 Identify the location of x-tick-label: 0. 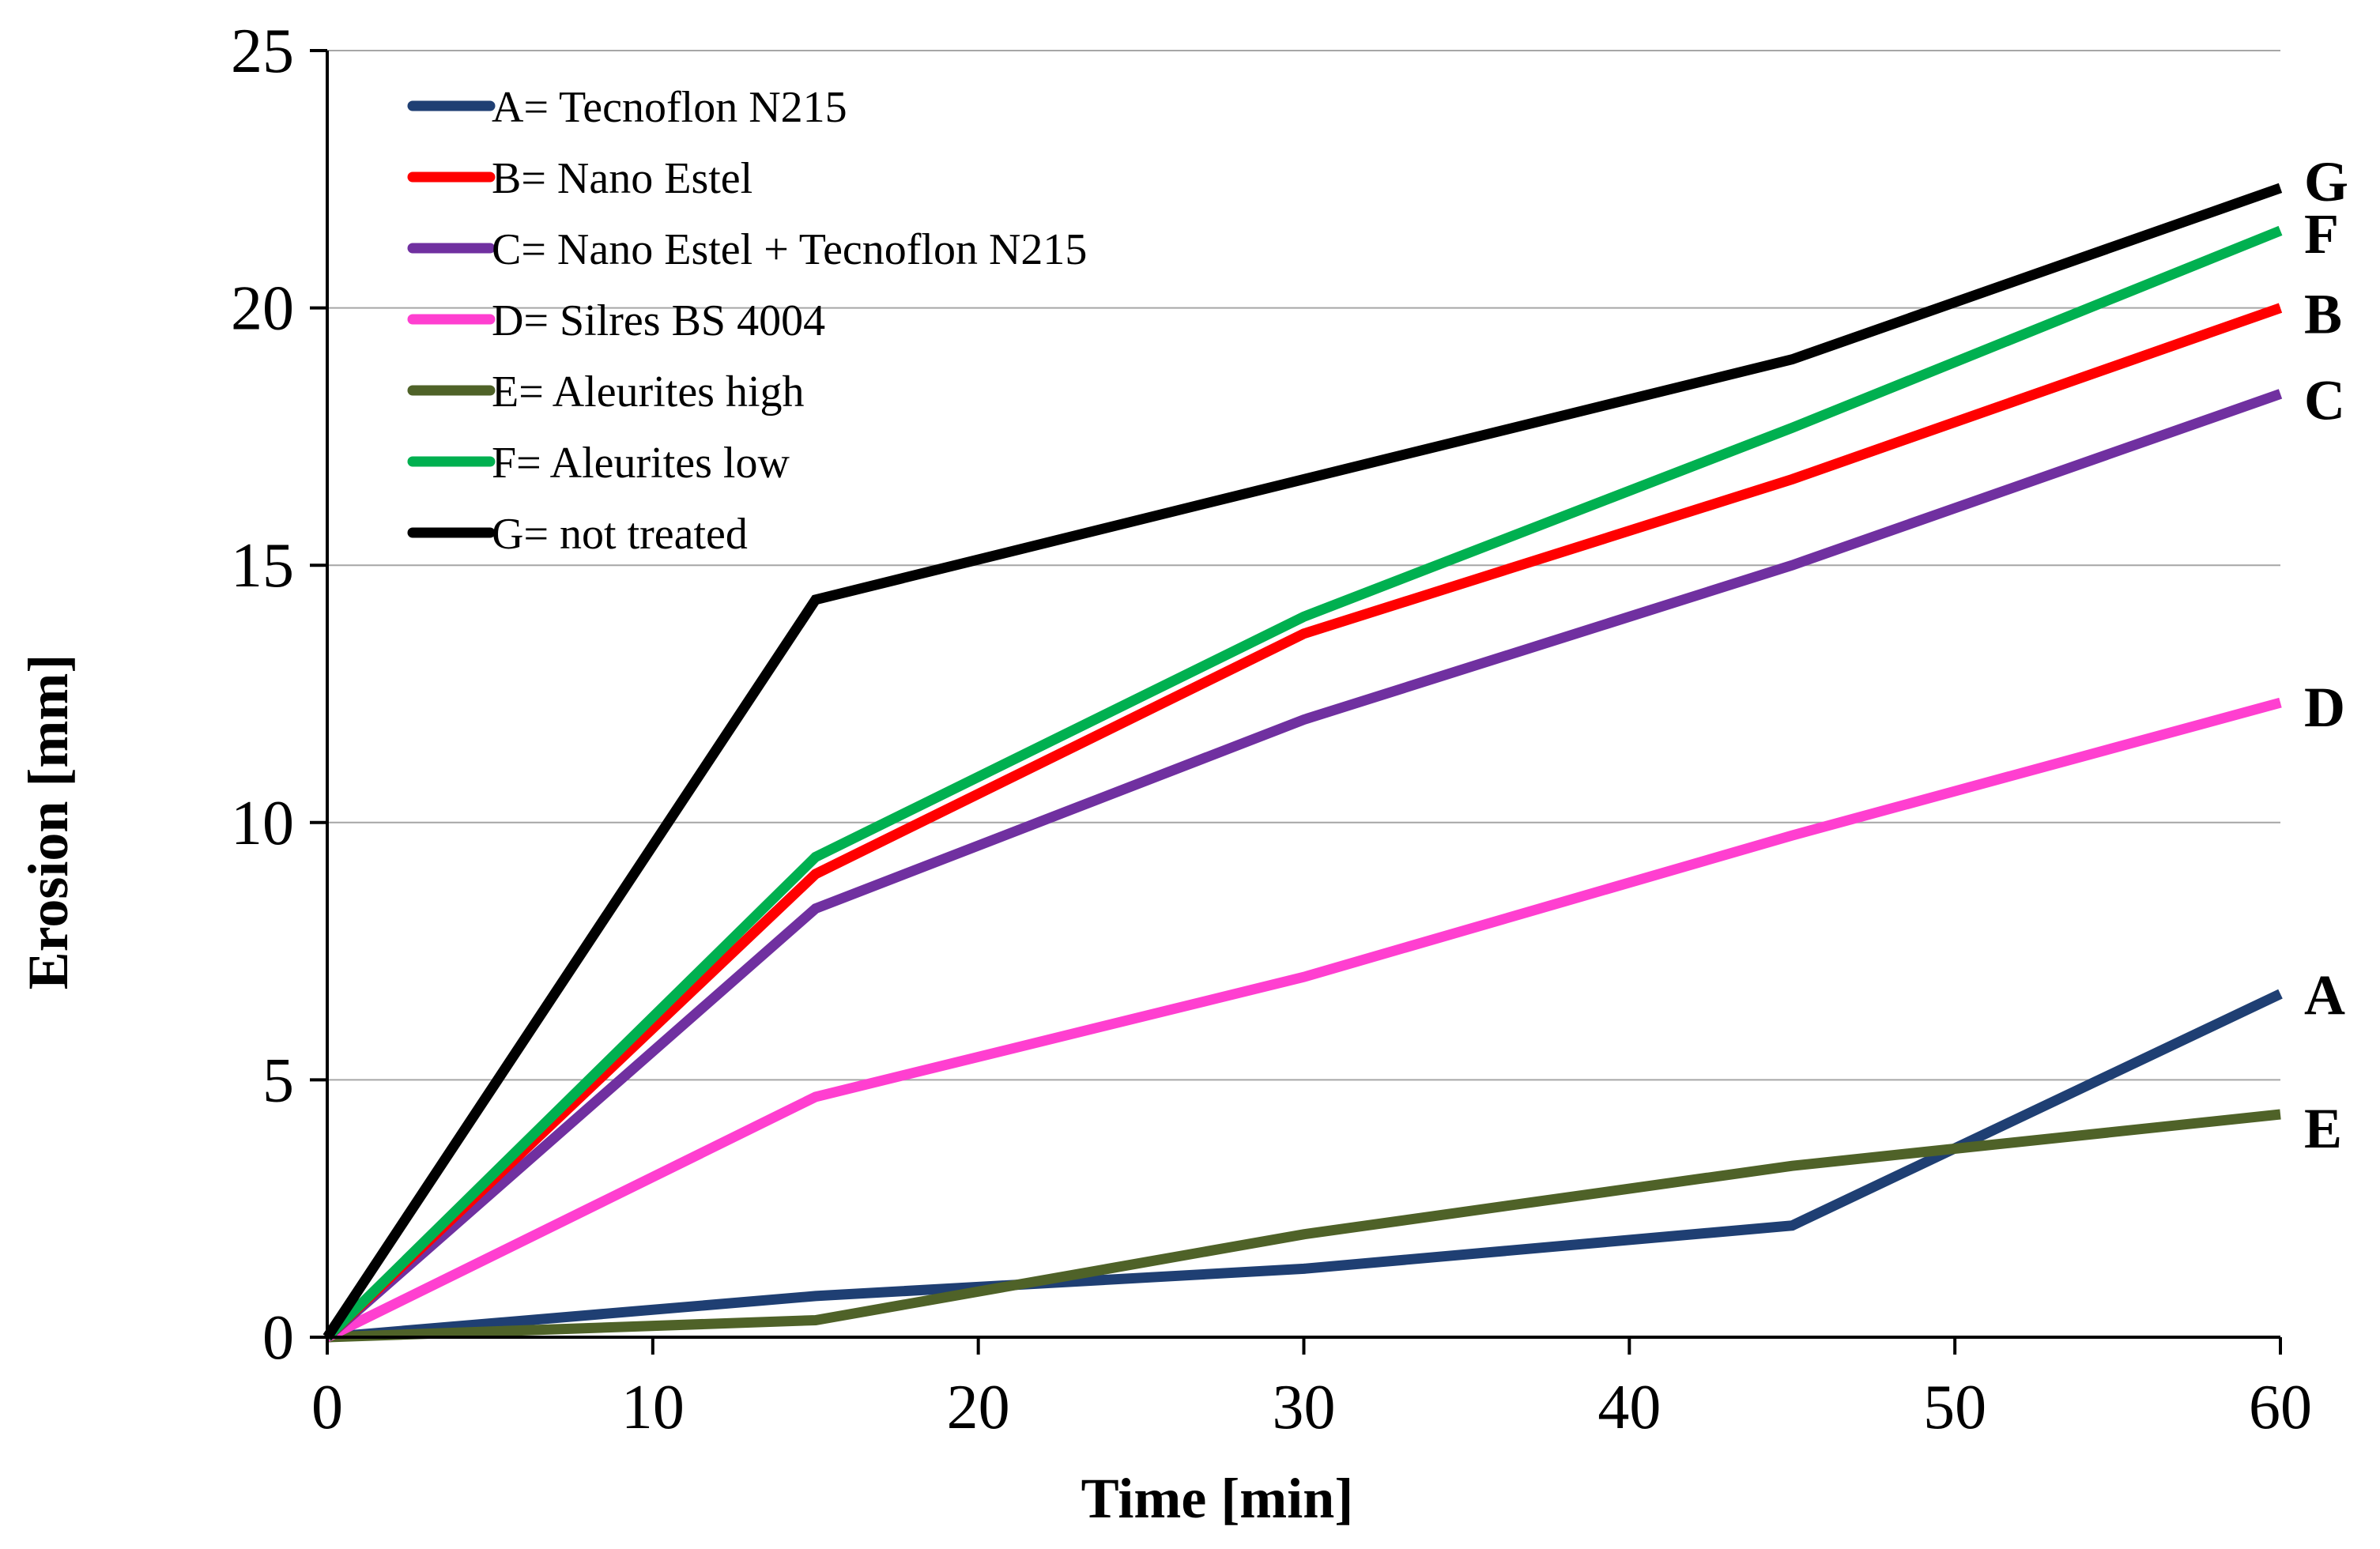
(327, 1407).